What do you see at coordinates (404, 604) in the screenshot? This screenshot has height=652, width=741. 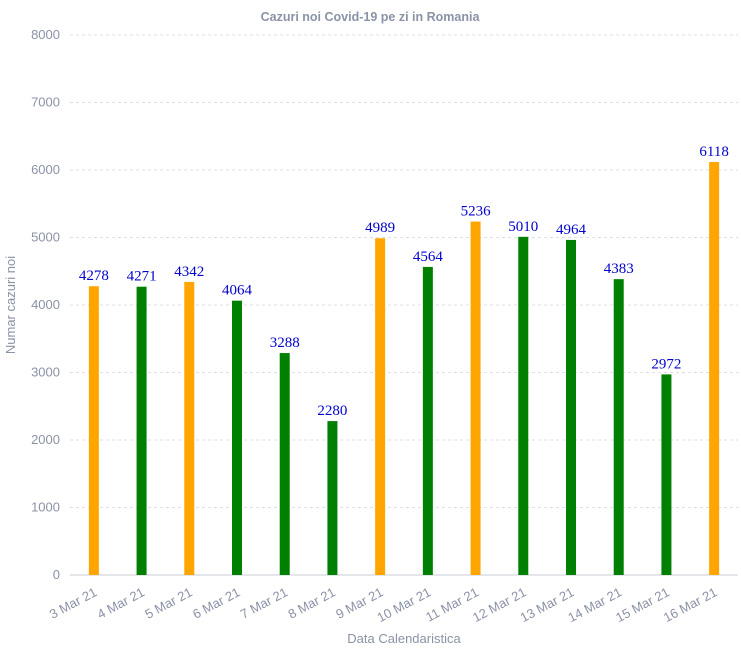 I see `x-tick-label: 10 Mar 21` at bounding box center [404, 604].